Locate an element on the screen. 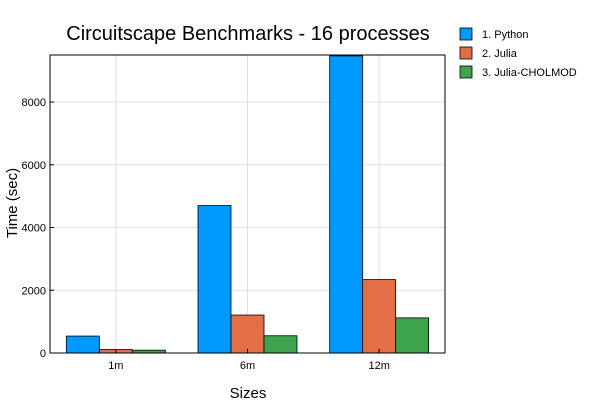 The width and height of the screenshot is (600, 400). bar-1-6m is located at coordinates (214, 279).